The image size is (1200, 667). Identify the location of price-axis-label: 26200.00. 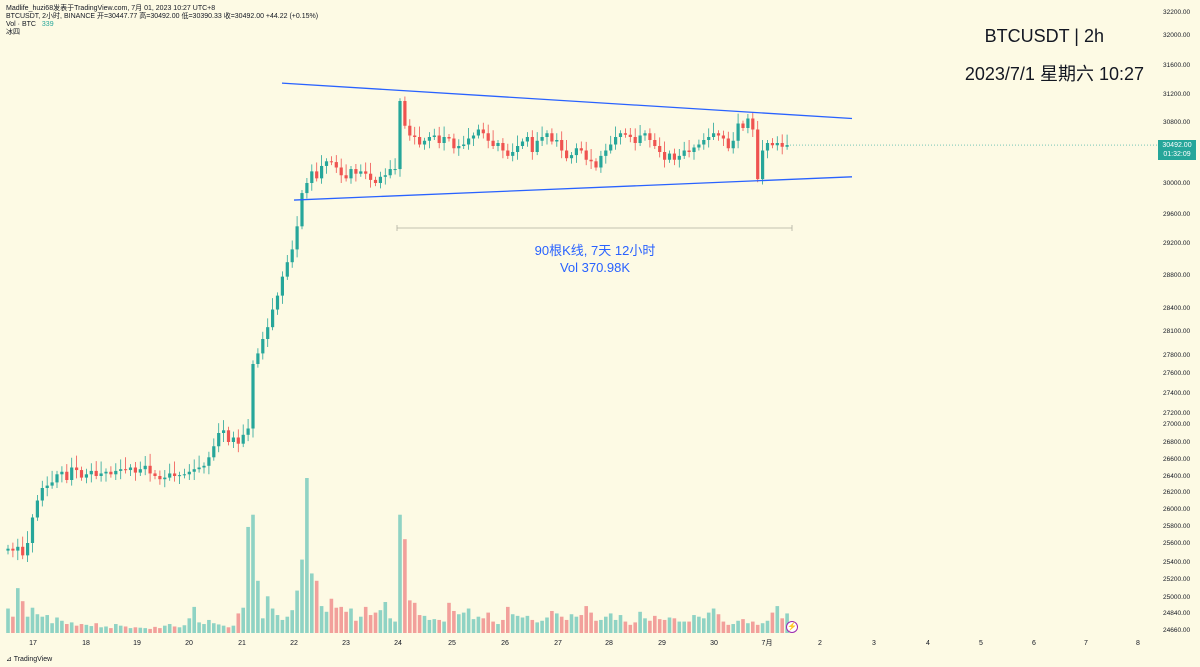
(1176, 492).